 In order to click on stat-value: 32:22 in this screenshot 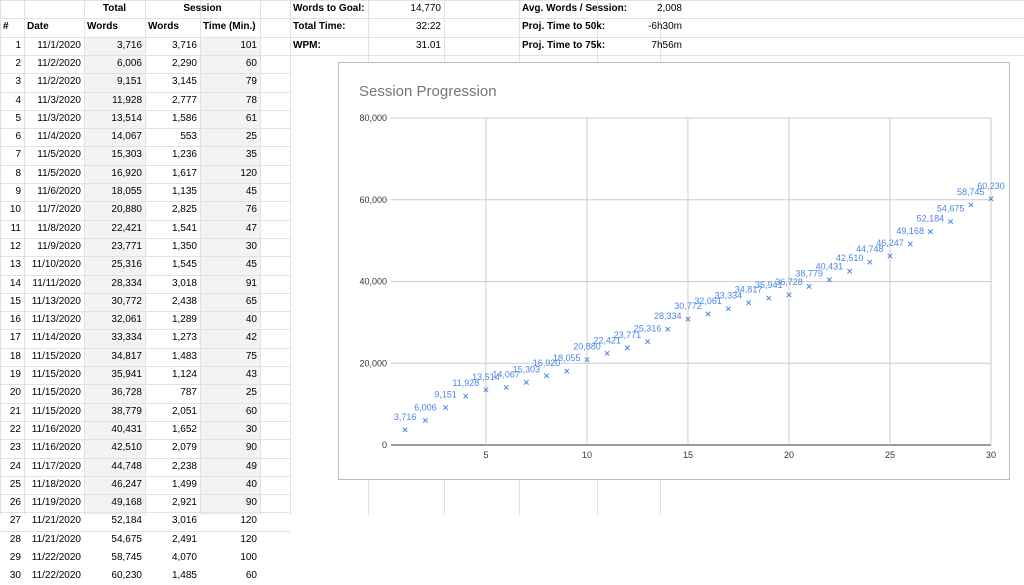, I will do `click(428, 26)`.